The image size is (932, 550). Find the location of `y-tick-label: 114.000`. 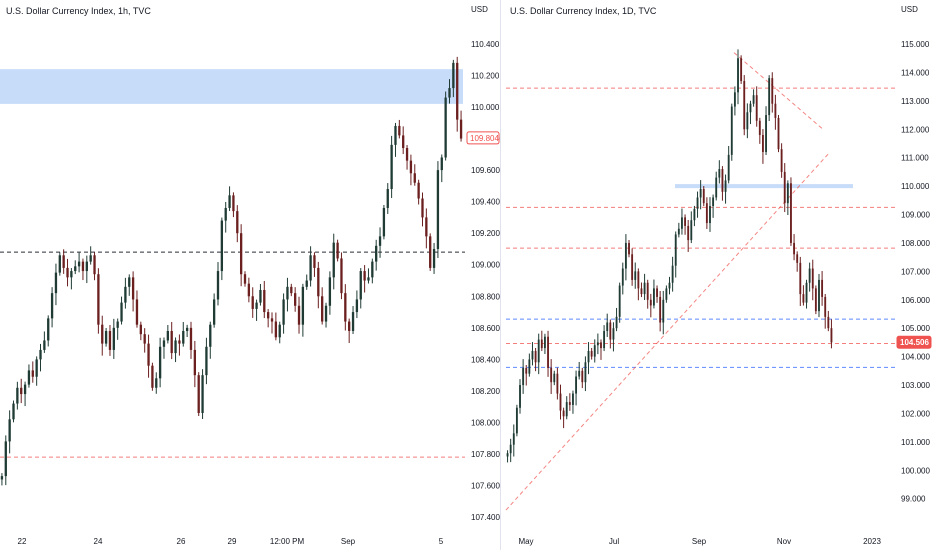

y-tick-label: 114.000 is located at coordinates (915, 72).